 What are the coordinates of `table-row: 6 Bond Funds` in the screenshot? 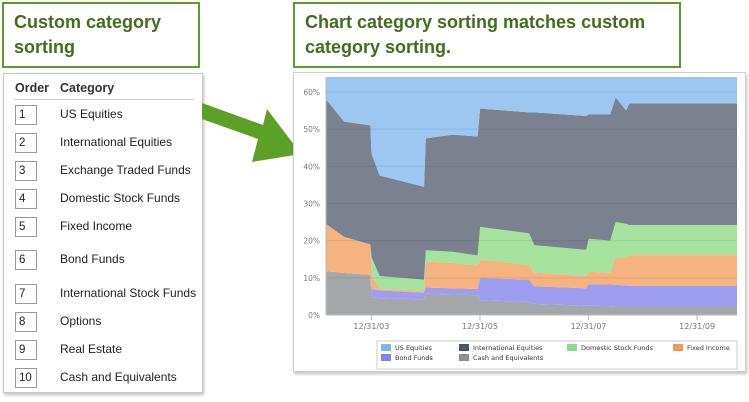 It's located at (107, 261).